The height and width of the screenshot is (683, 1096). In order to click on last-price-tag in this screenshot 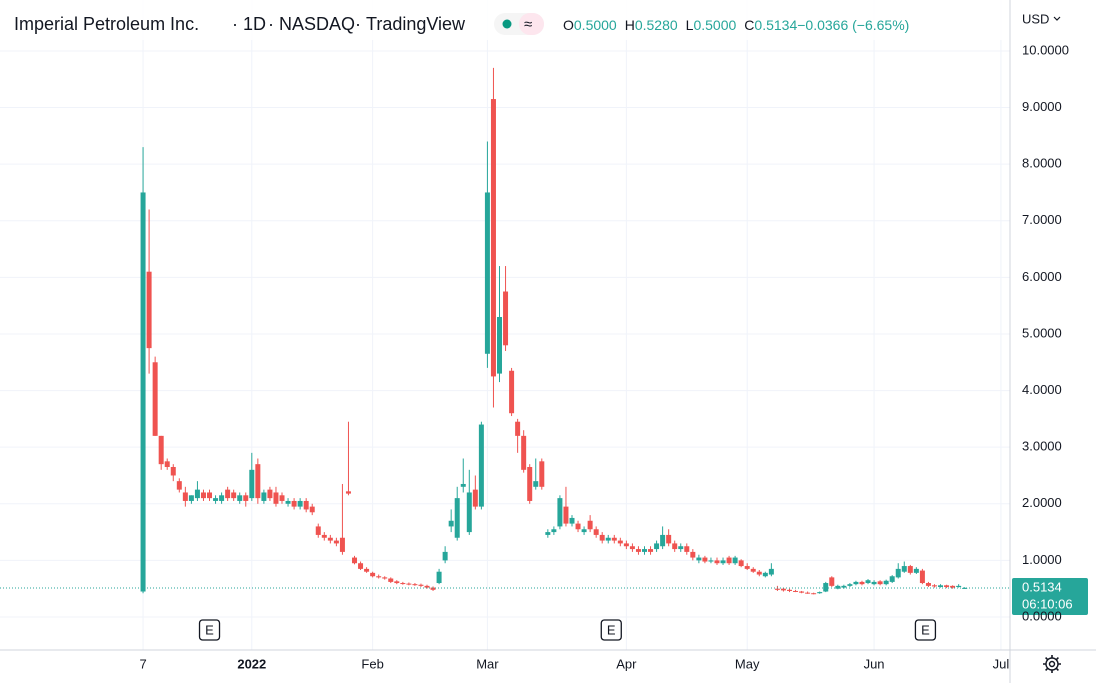, I will do `click(1050, 596)`.